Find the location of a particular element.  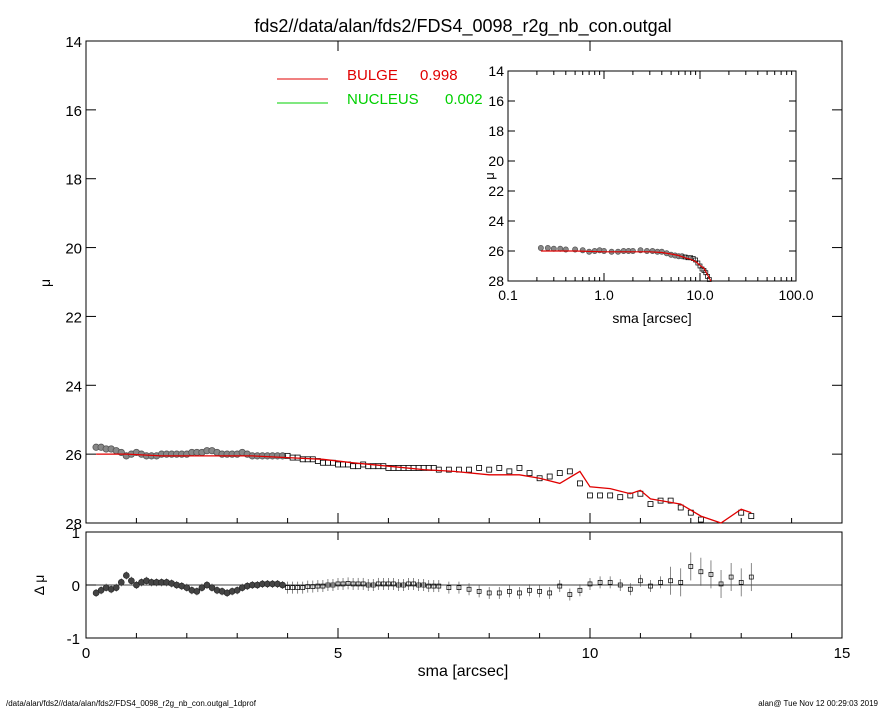

inset-y-tick-label: 28 is located at coordinates (496, 281).